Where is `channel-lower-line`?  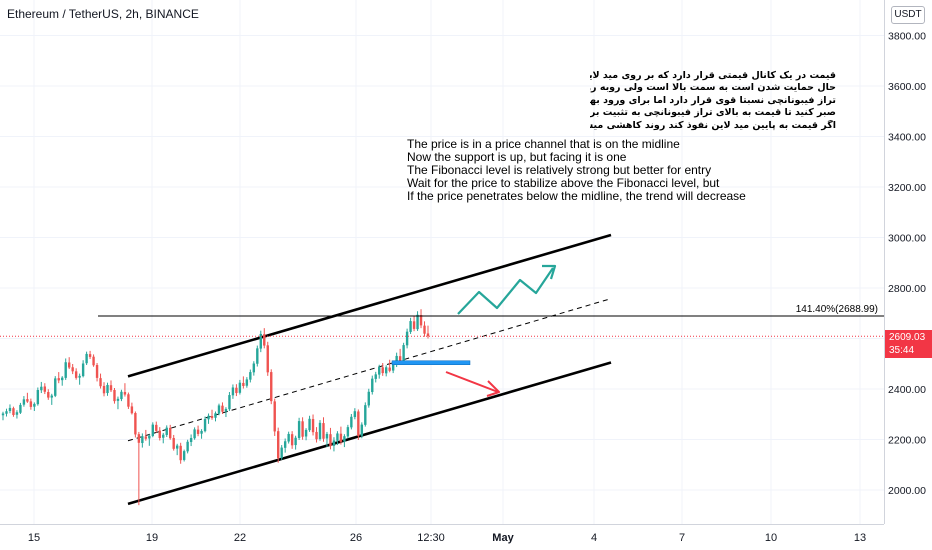 channel-lower-line is located at coordinates (369, 433).